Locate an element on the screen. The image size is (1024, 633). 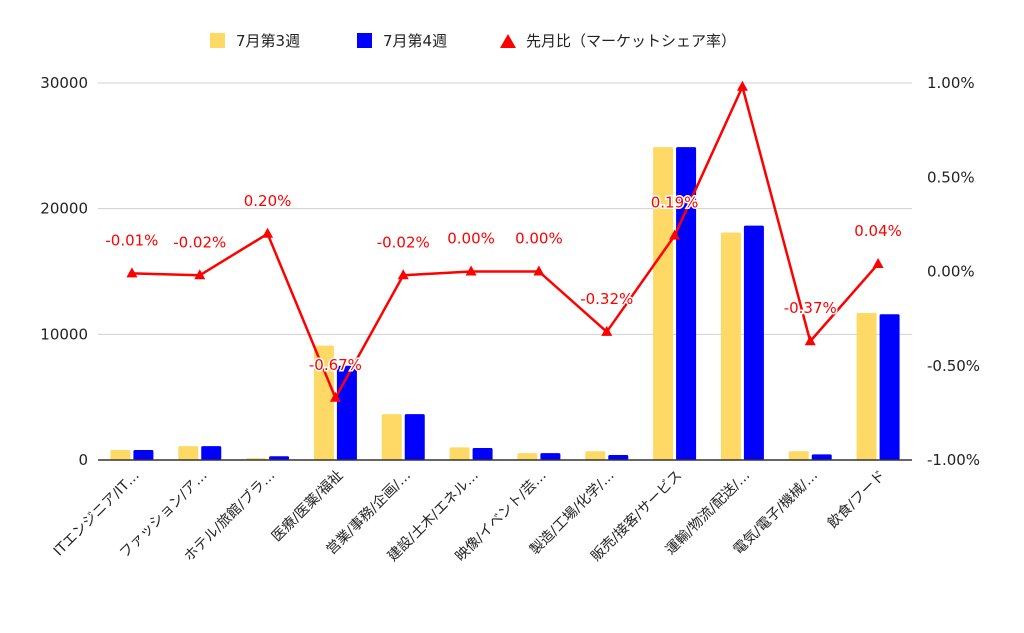
right-tick-label: 1.00% is located at coordinates (951, 83).